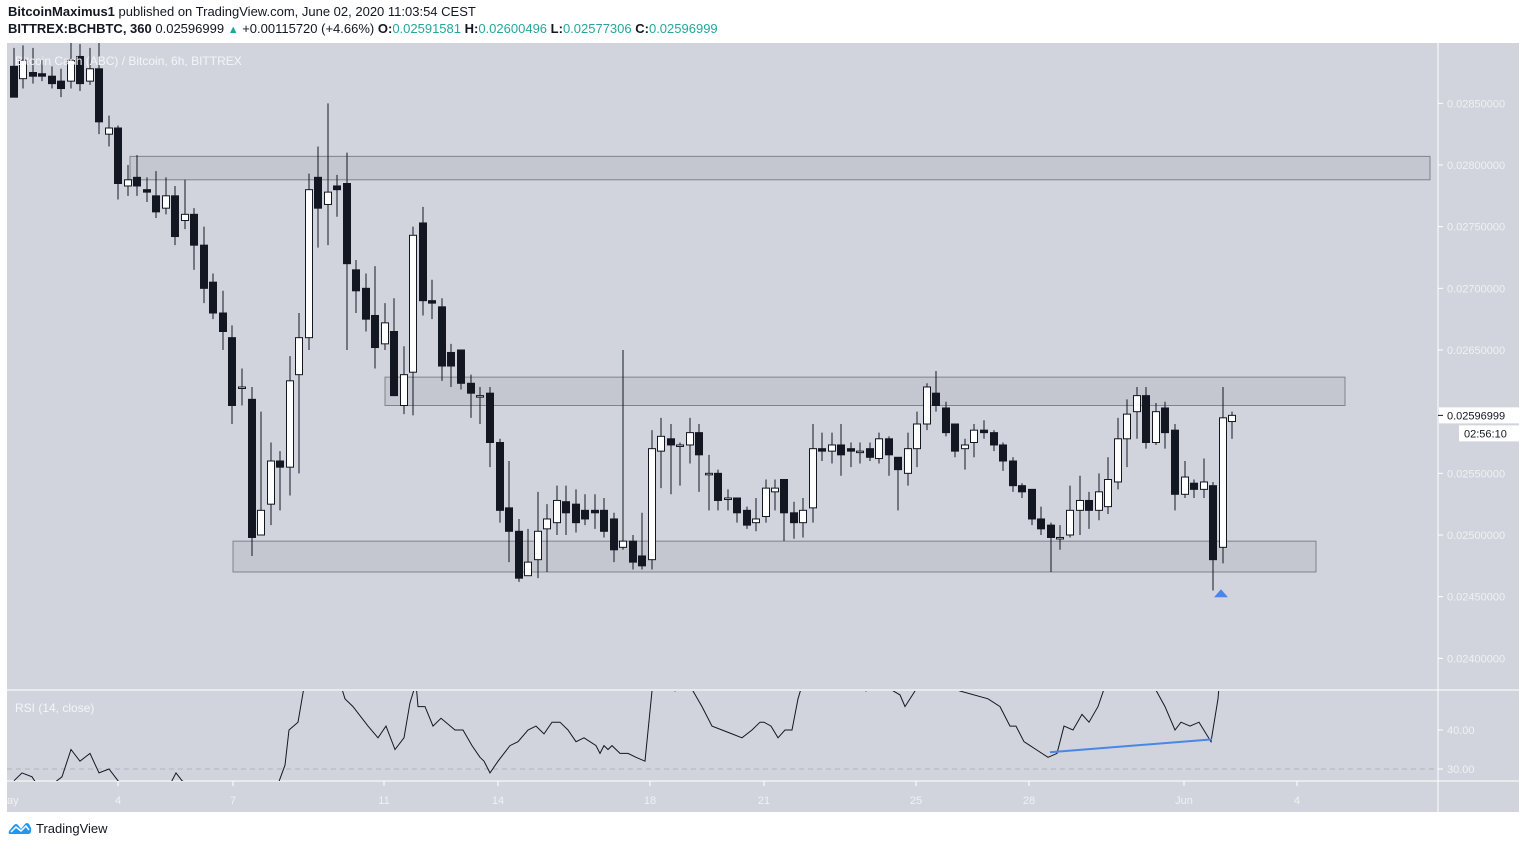  Describe the element at coordinates (865, 391) in the screenshot. I see `zone-resistance-mid` at that location.